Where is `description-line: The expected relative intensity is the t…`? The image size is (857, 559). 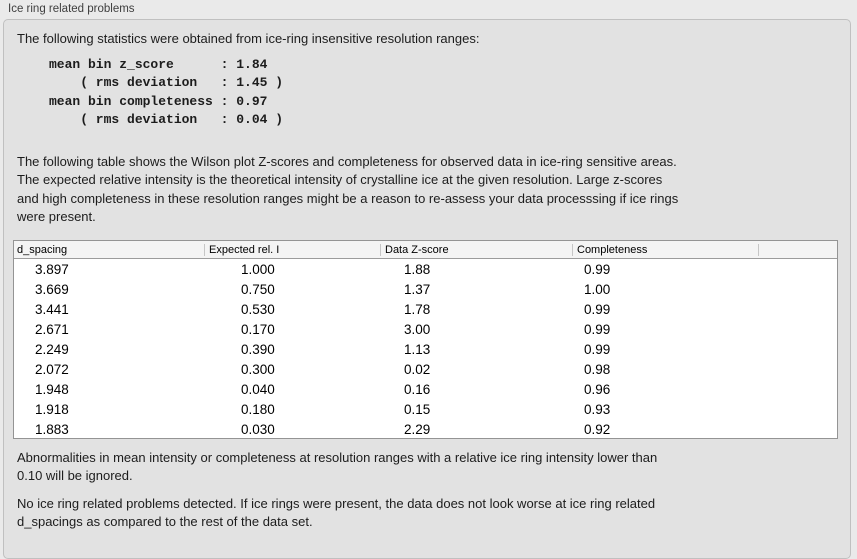 description-line: The expected relative intensity is the t… is located at coordinates (340, 180).